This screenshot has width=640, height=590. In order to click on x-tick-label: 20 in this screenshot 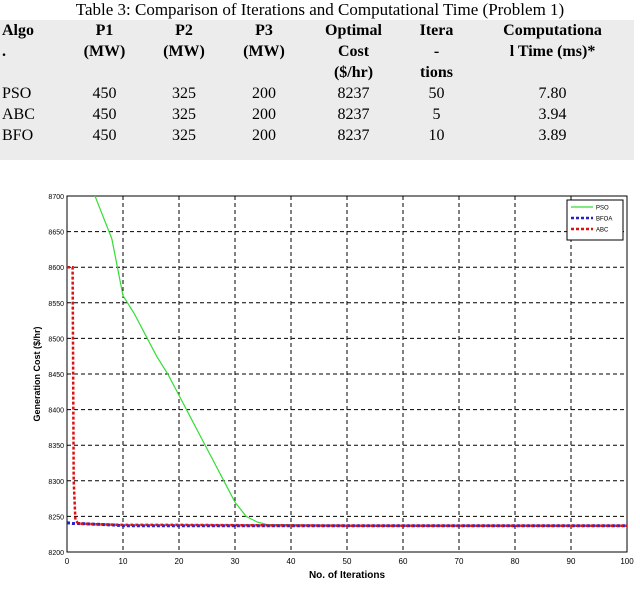, I will do `click(179, 561)`.